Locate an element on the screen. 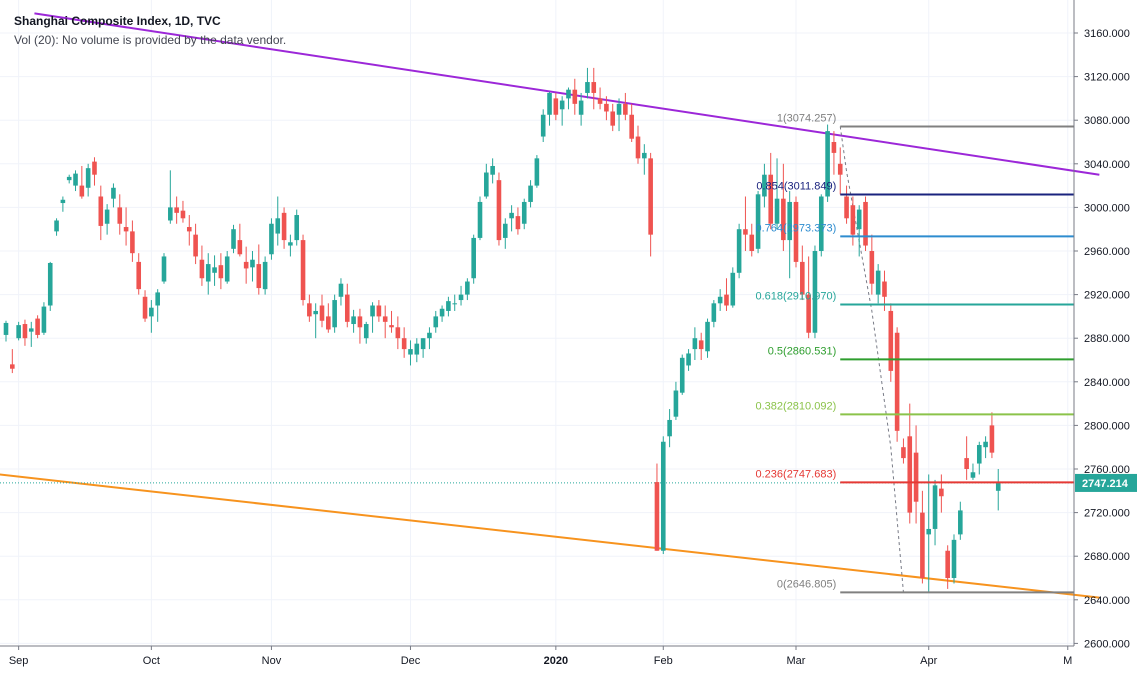 Image resolution: width=1145 pixels, height=676 pixels. y-tick-label: 2840.000 is located at coordinates (1107, 383).